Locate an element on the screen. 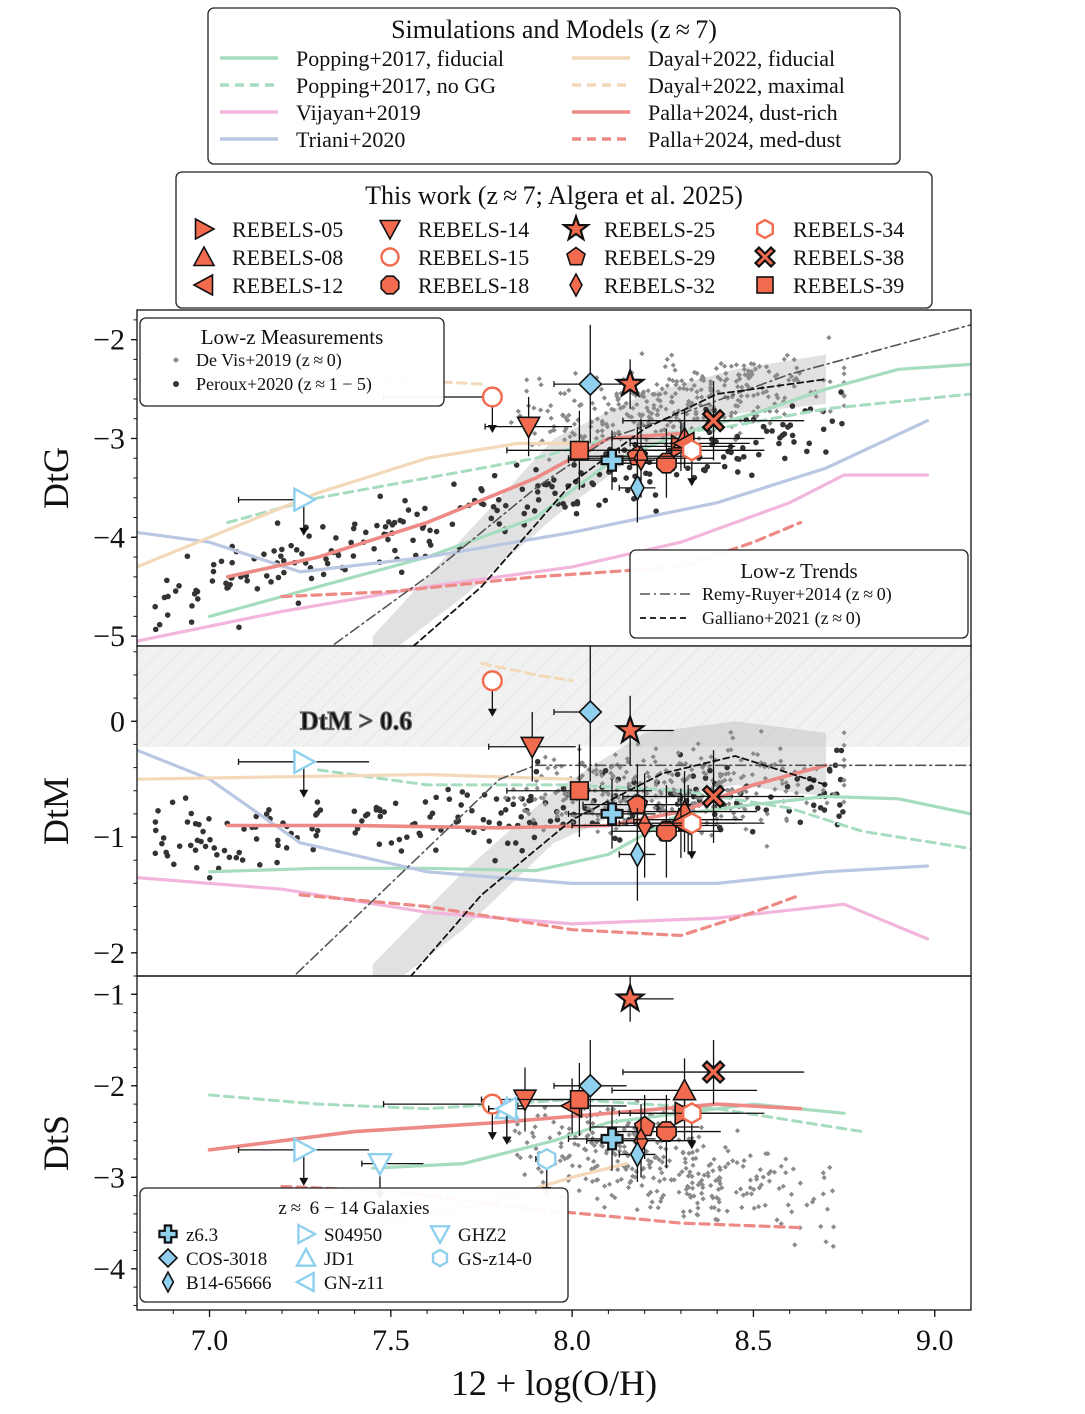  legend-model-label: Popping+2017, no GG is located at coordinates (396, 85).